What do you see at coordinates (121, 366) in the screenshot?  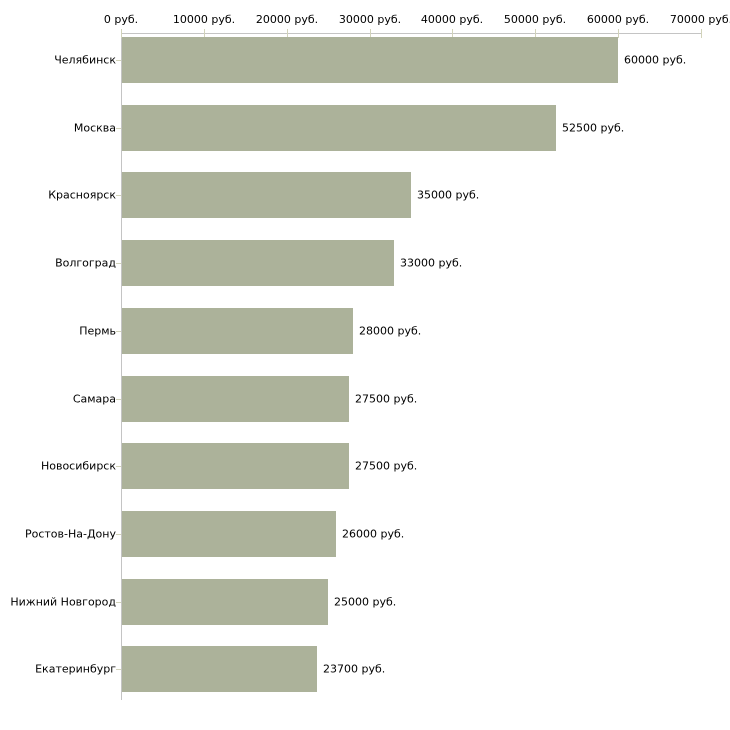 I see `y-axis-line` at bounding box center [121, 366].